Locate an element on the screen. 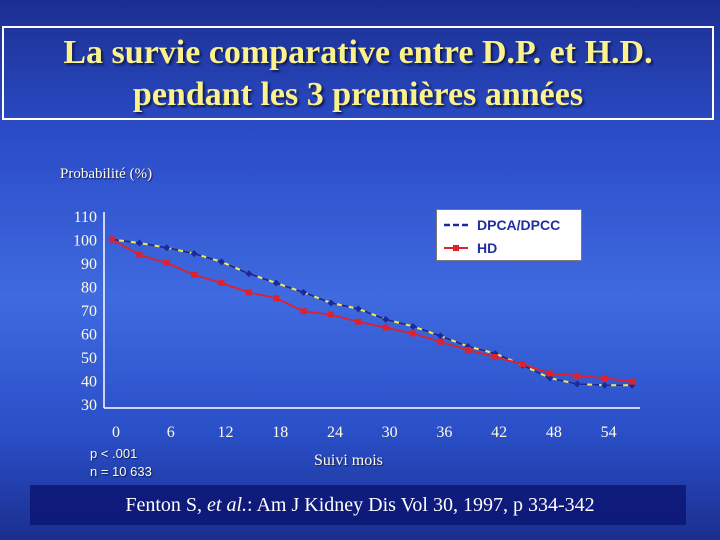 Image resolution: width=720 pixels, height=540 pixels. citation-authors: Fenton S, is located at coordinates (166, 505).